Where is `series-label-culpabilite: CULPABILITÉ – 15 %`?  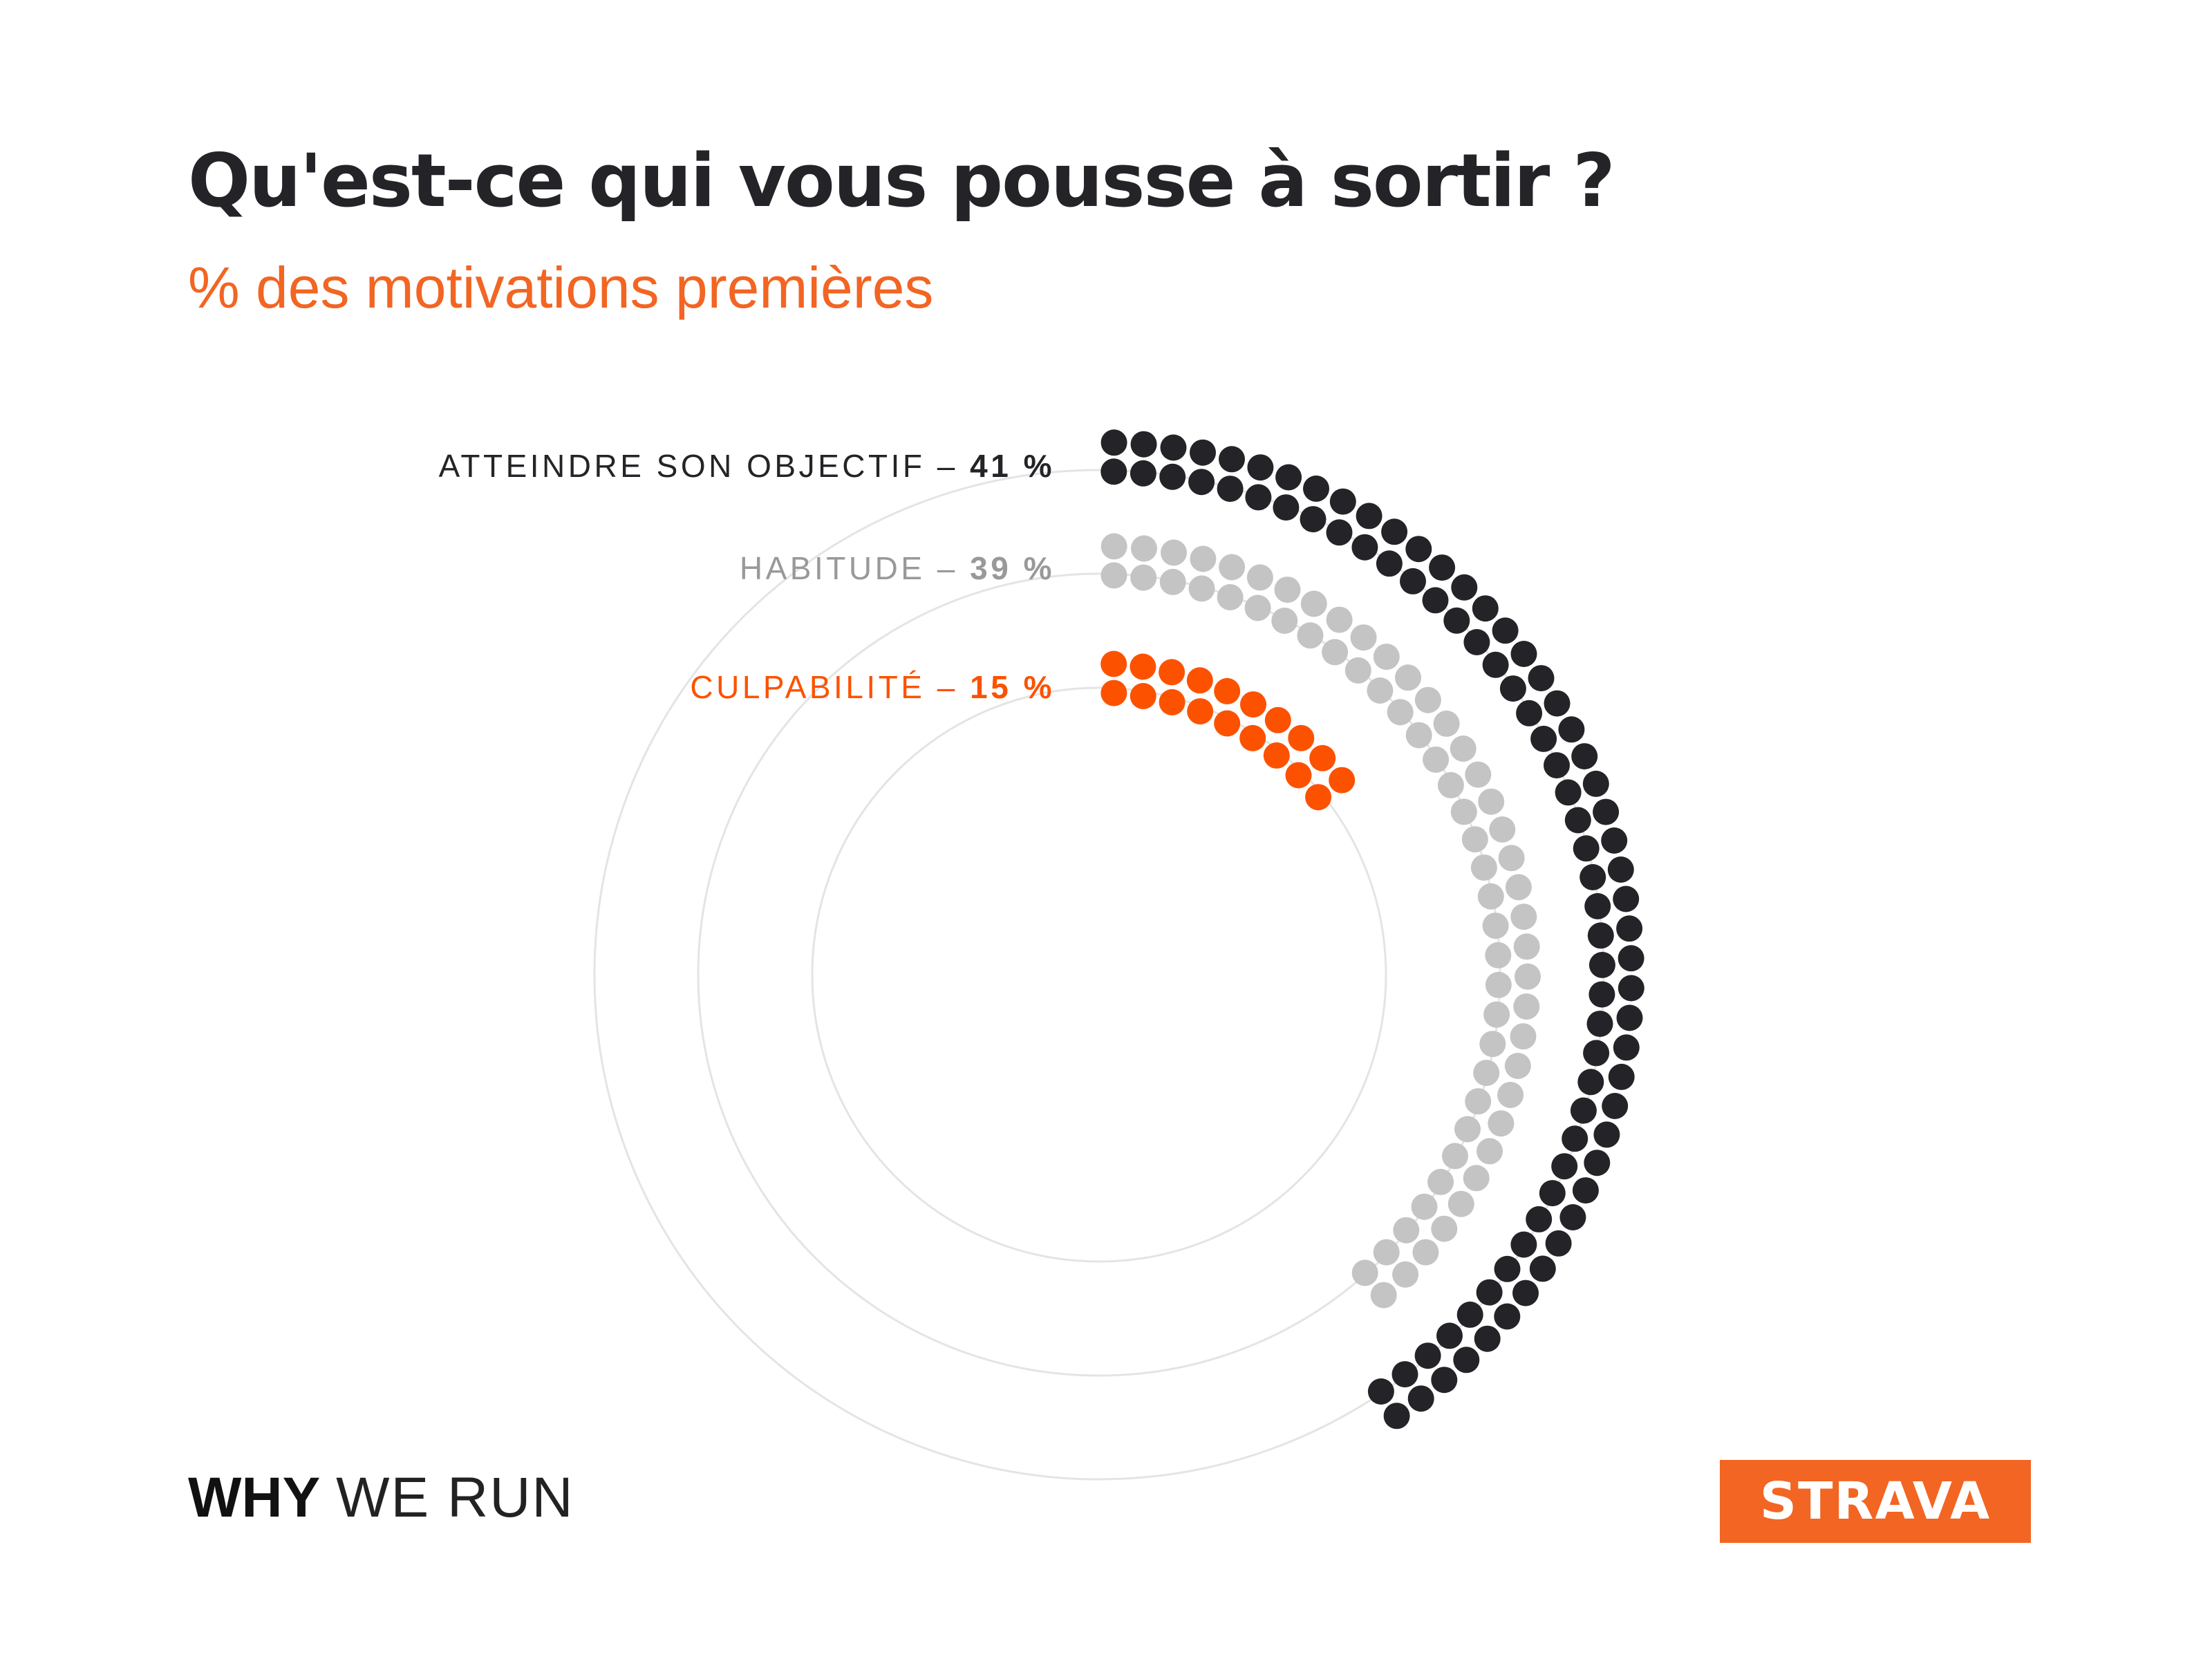 series-label-culpabilite: CULPABILITÉ – 15 % is located at coordinates (873, 687).